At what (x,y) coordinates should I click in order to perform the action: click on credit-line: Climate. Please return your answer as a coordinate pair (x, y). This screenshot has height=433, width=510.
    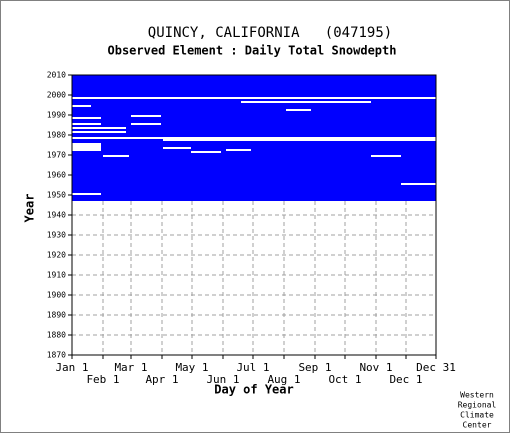
    Looking at the image, I should click on (477, 415).